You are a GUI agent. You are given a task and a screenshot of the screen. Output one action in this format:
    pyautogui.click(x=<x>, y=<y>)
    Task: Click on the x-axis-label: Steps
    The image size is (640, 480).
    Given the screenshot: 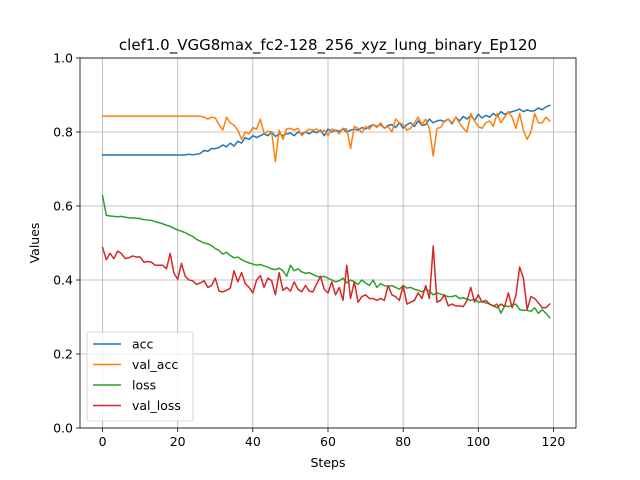 What is the action you would take?
    pyautogui.click(x=328, y=462)
    